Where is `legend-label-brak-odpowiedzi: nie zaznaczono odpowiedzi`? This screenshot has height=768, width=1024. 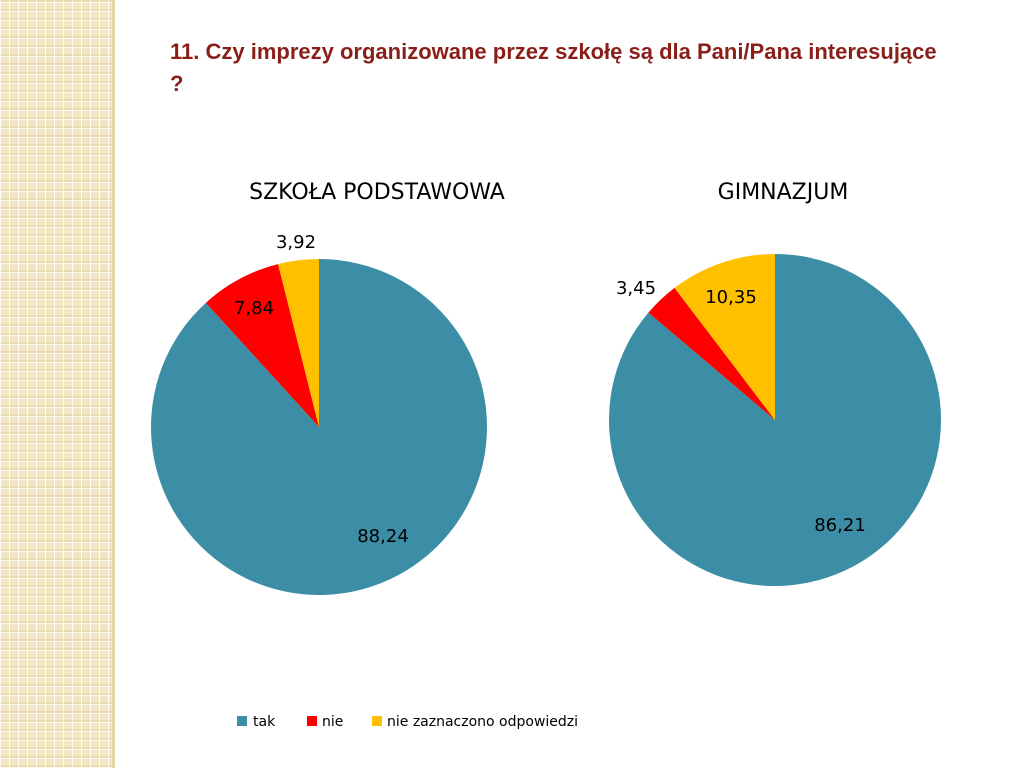
legend-label-brak-odpowiedzi: nie zaznaczono odpowiedzi is located at coordinates (482, 722).